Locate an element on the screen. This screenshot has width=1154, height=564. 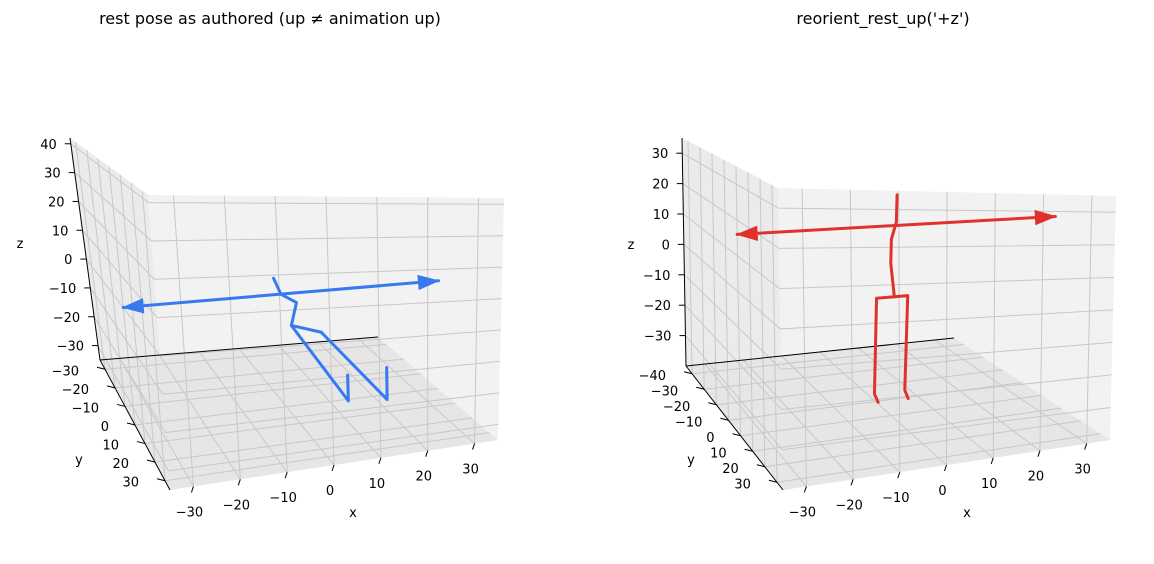
z-tick-label: 0 is located at coordinates (68, 260).